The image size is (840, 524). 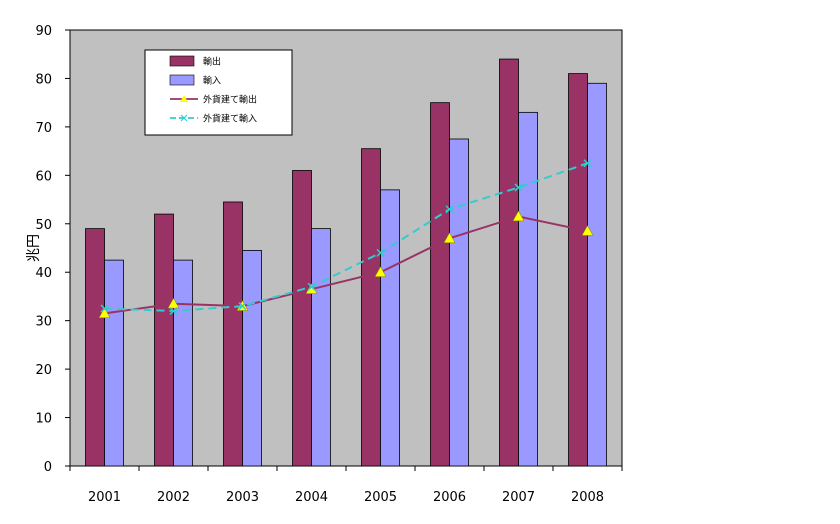 I want to click on y-tick-label: 60, so click(x=43, y=176).